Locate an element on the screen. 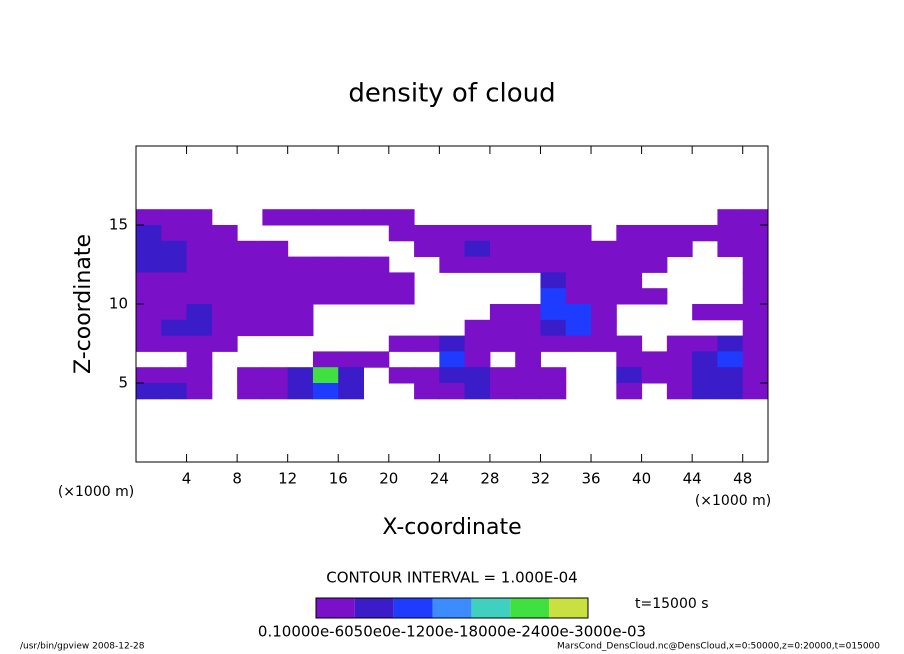 The width and height of the screenshot is (904, 654). x-tick-label: 40 is located at coordinates (641, 479).